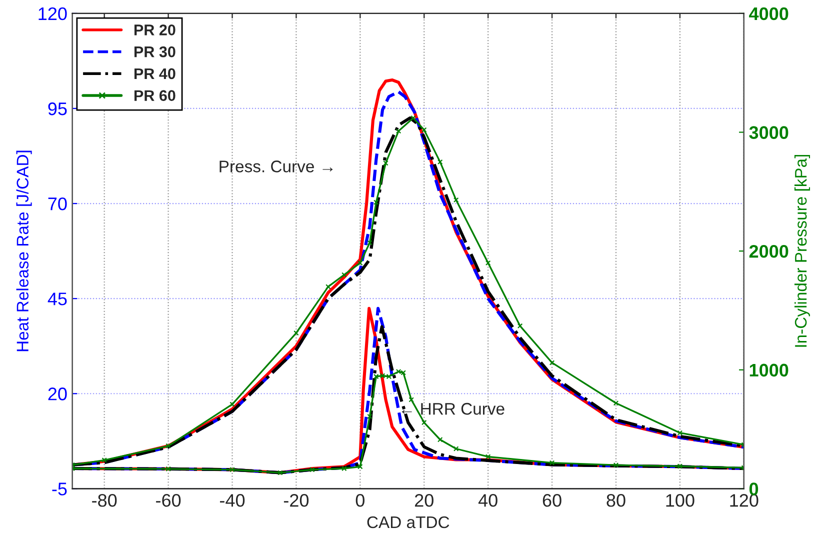 This screenshot has width=813, height=537. I want to click on x-tick-label: -20, so click(296, 500).